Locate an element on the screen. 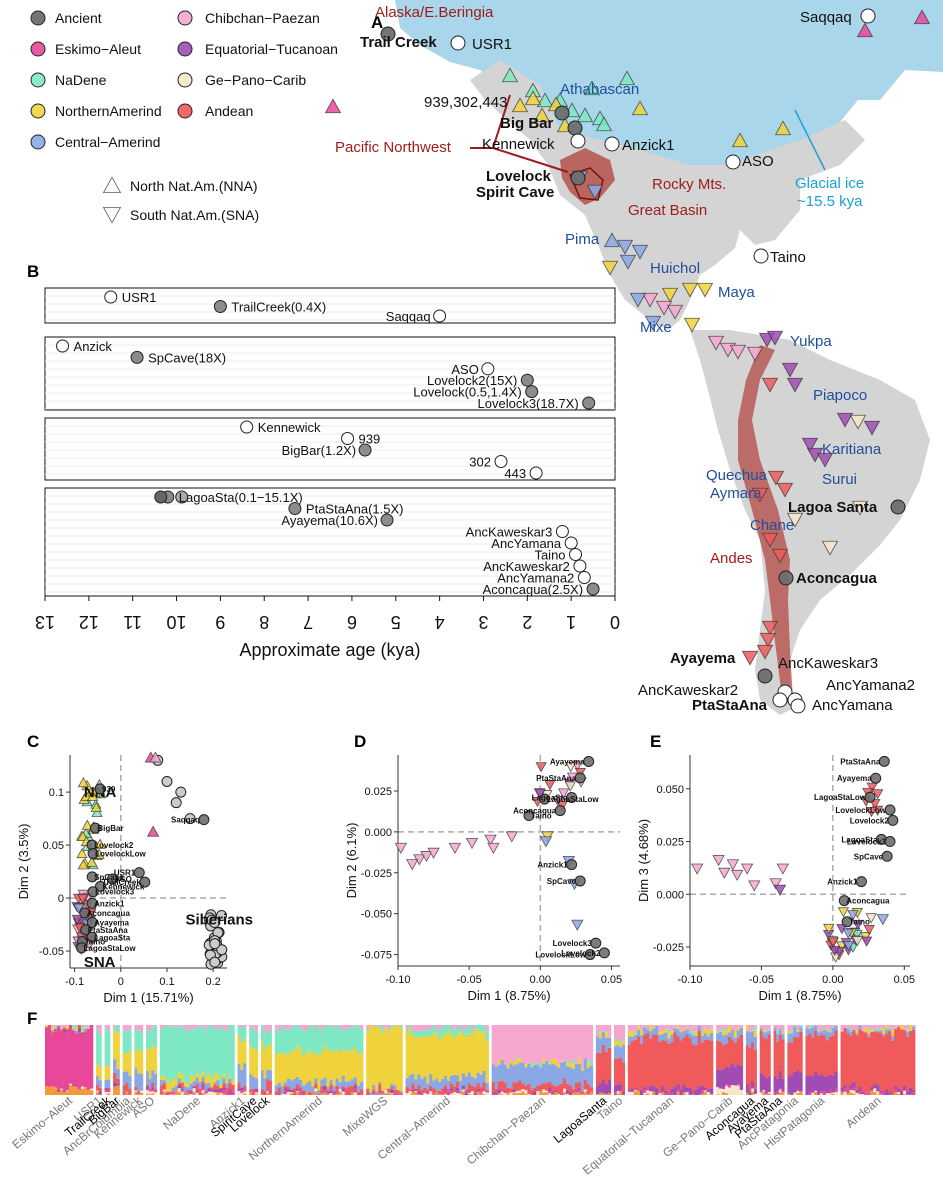  map-population-marker is located at coordinates (690, 290).